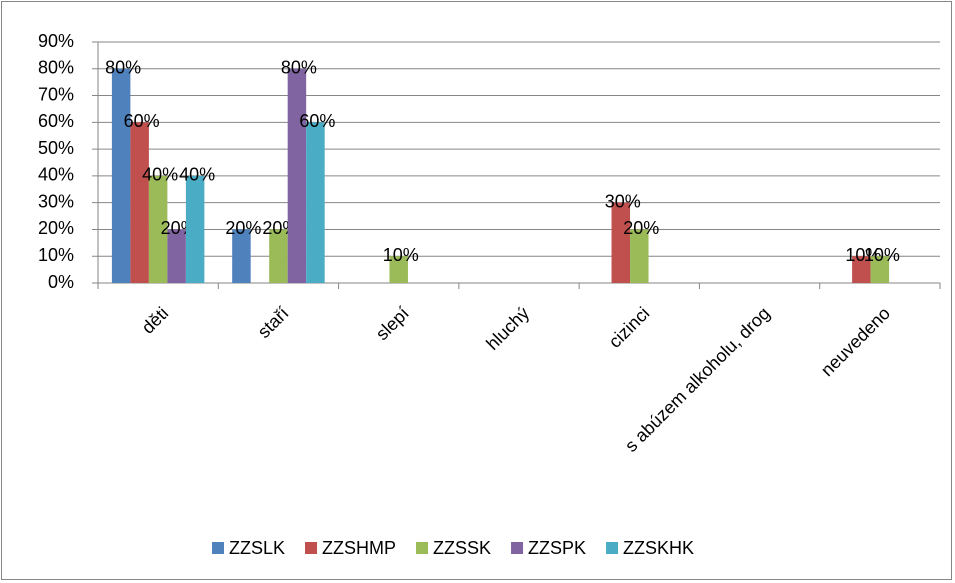 This screenshot has width=955, height=583. What do you see at coordinates (61, 282) in the screenshot?
I see `y-tick-label: 0%` at bounding box center [61, 282].